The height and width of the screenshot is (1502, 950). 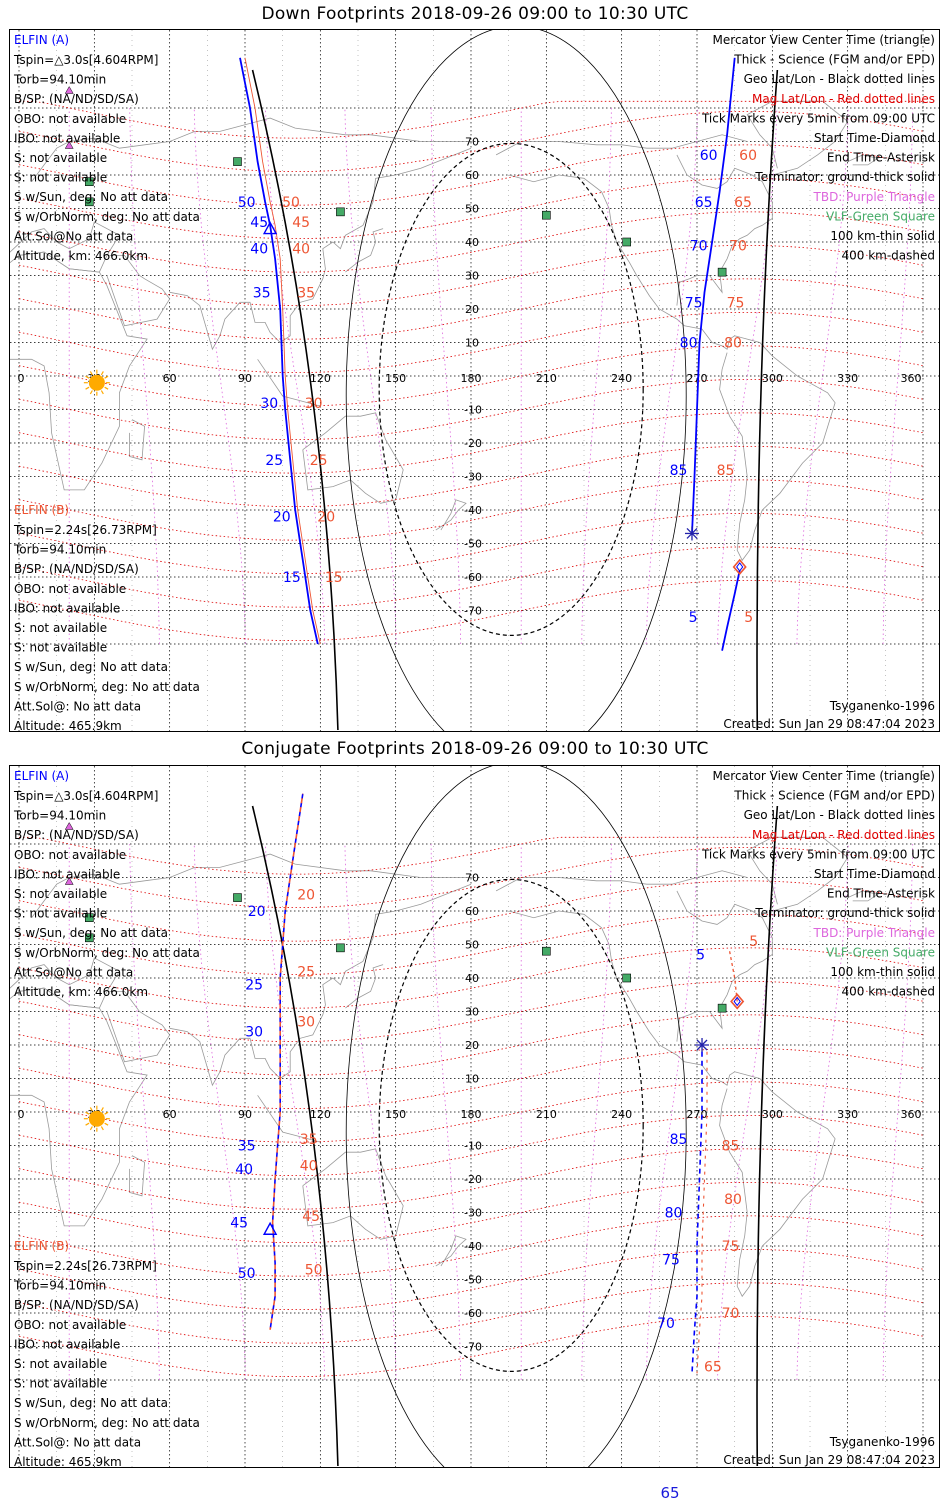 I want to click on elfin-b-info-line: Torb=94.10min, so click(x=59, y=550).